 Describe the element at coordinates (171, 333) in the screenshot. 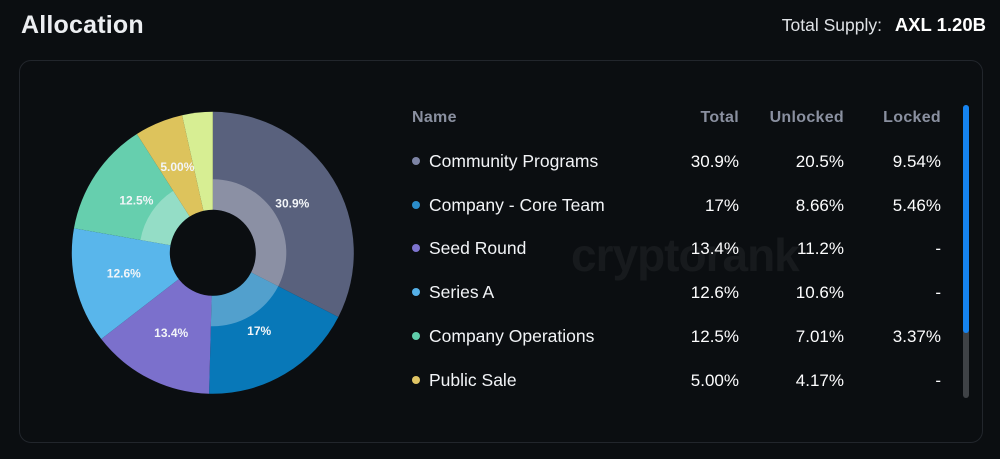

I see `svg-text: 13.4%` at that location.